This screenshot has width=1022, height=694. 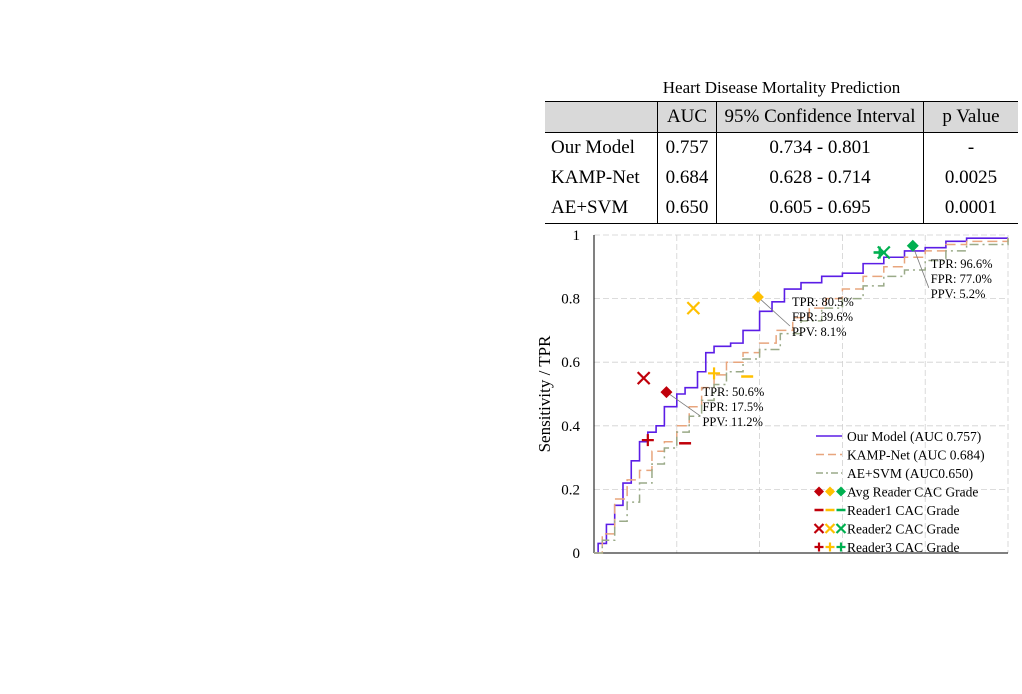 What do you see at coordinates (903, 529) in the screenshot?
I see `legend-label: Reader2 CAC Grade` at bounding box center [903, 529].